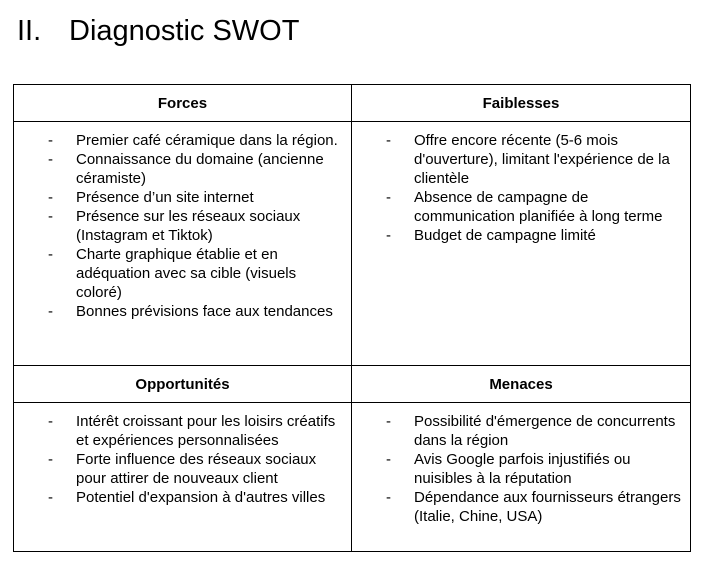 The width and height of the screenshot is (712, 565). Describe the element at coordinates (178, 197) in the screenshot. I see `list-item: Présence d’un site internet` at that location.